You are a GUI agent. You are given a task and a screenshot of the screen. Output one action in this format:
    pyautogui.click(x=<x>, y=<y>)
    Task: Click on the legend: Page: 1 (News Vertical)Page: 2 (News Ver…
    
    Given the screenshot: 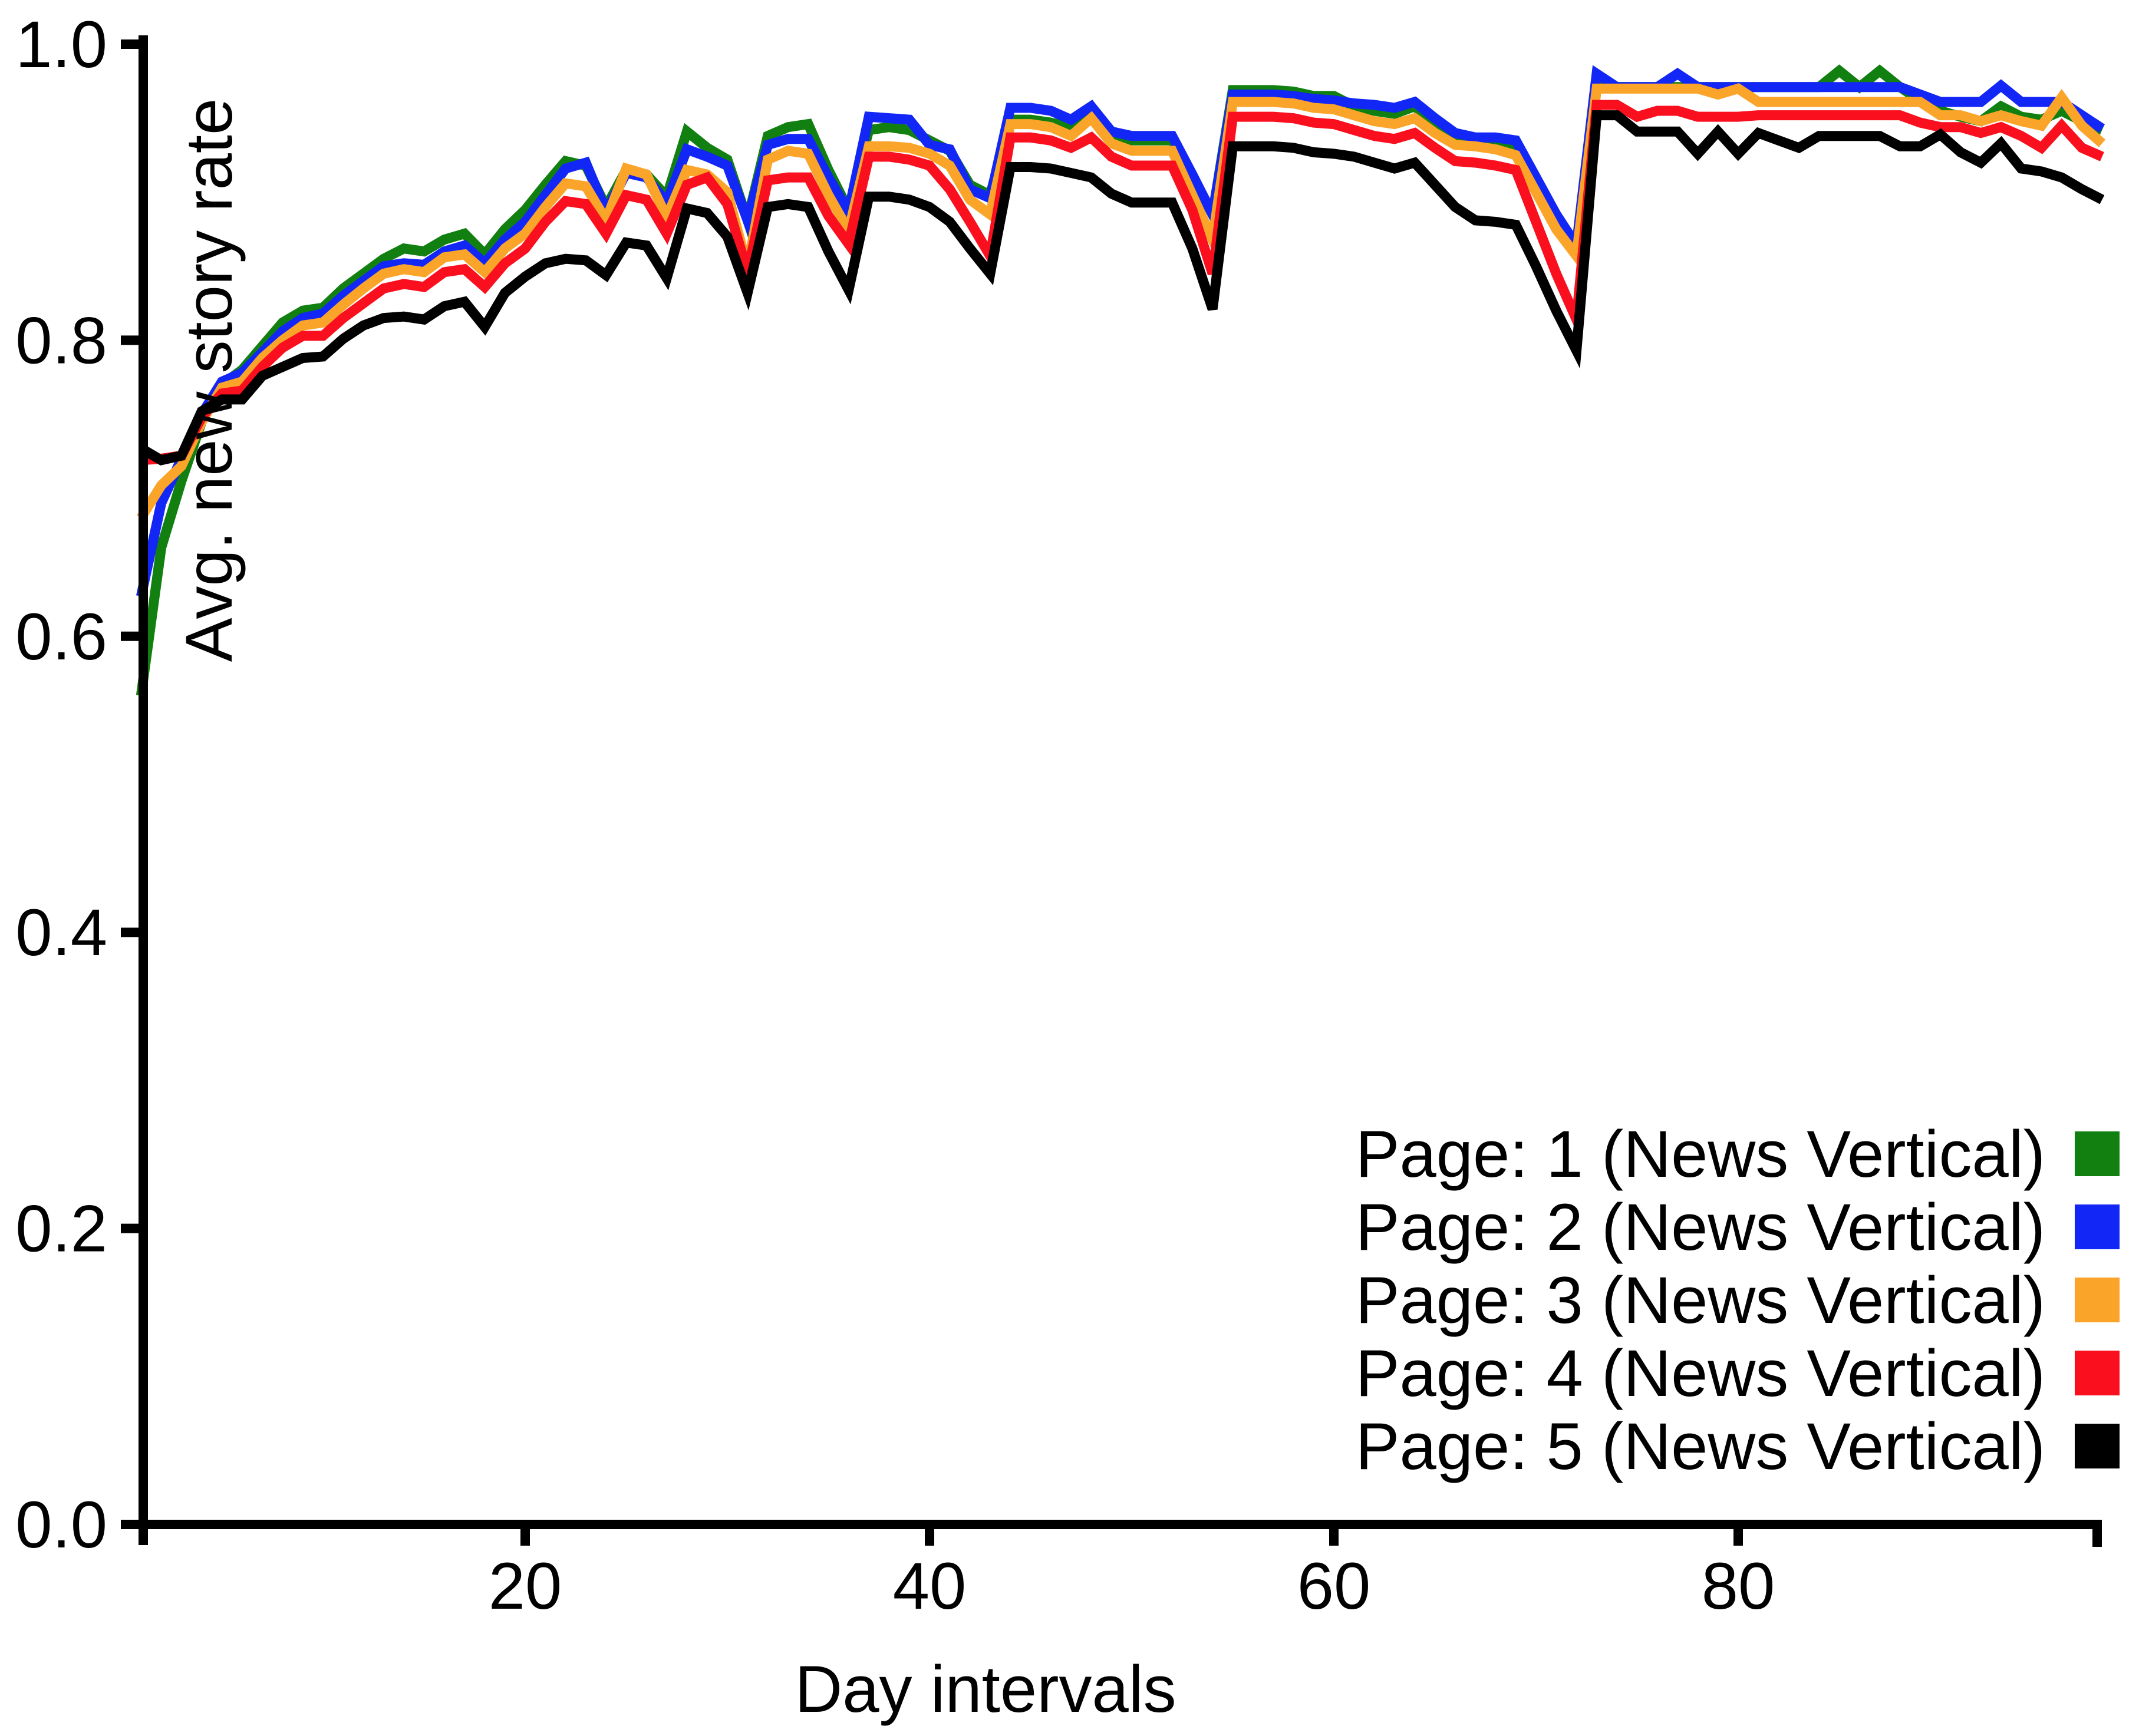 What is the action you would take?
    pyautogui.click(x=1738, y=1300)
    